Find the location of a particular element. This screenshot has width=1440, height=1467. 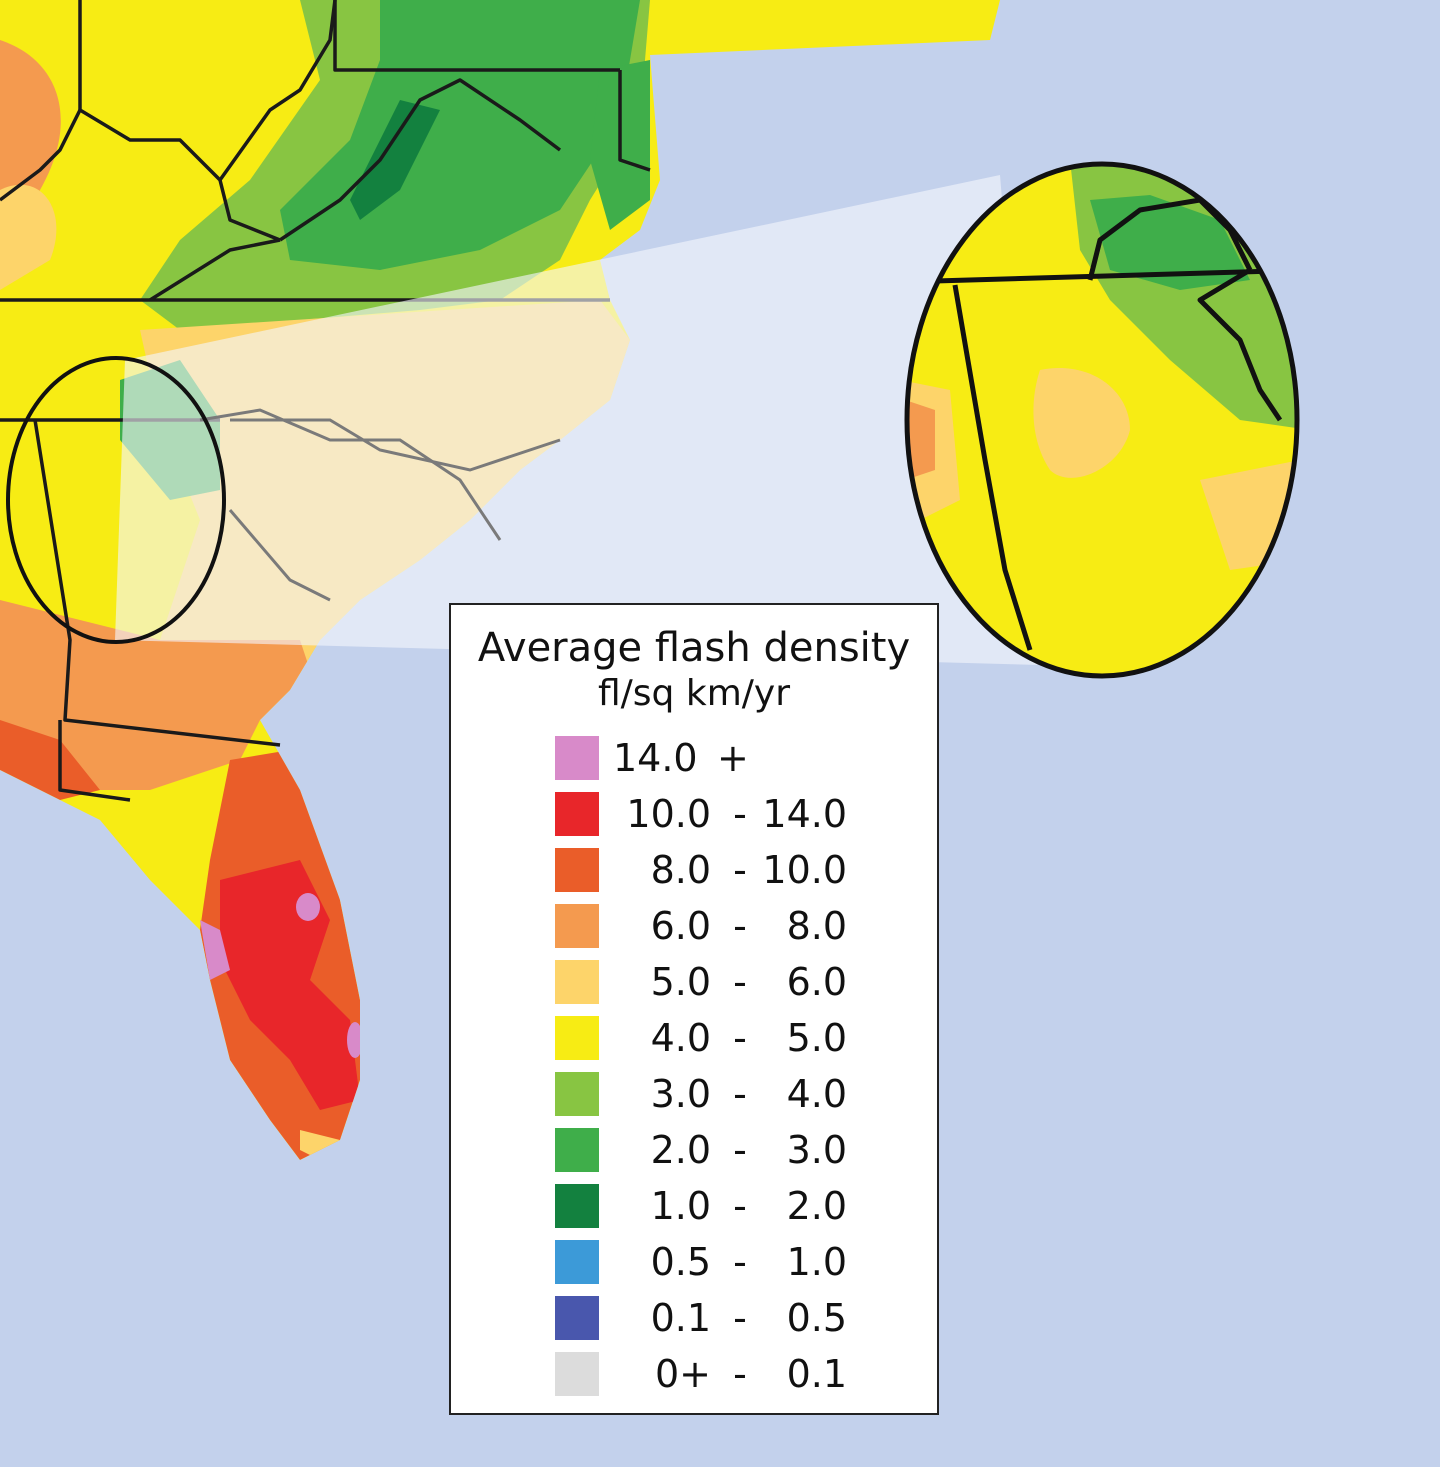

band-borders is located at coordinates (380, 505).